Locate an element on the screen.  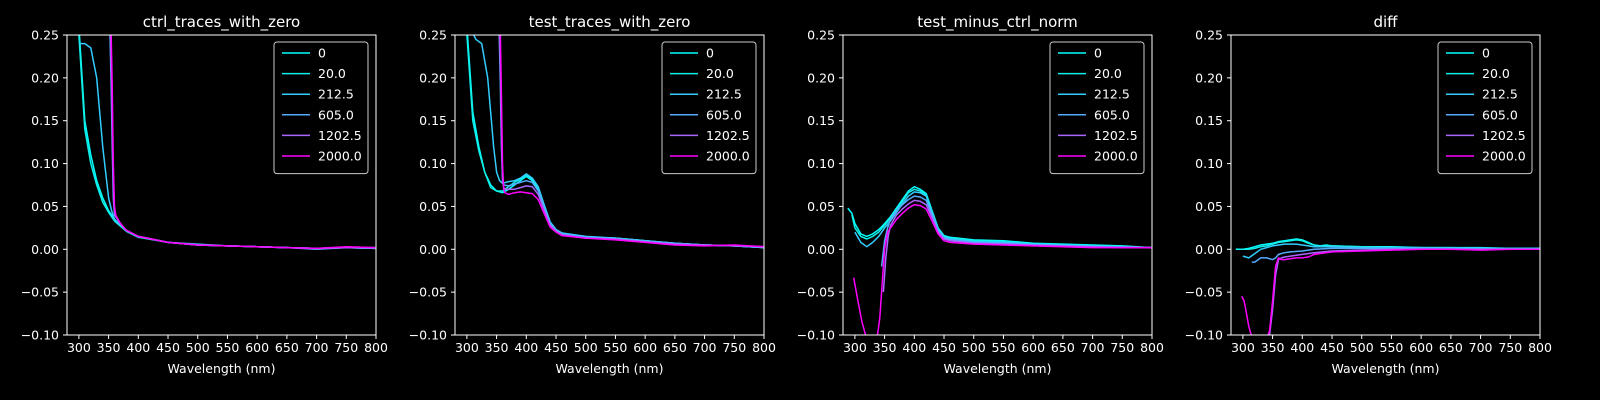
chart-title: test_traces_with_zero is located at coordinates (610, 22).